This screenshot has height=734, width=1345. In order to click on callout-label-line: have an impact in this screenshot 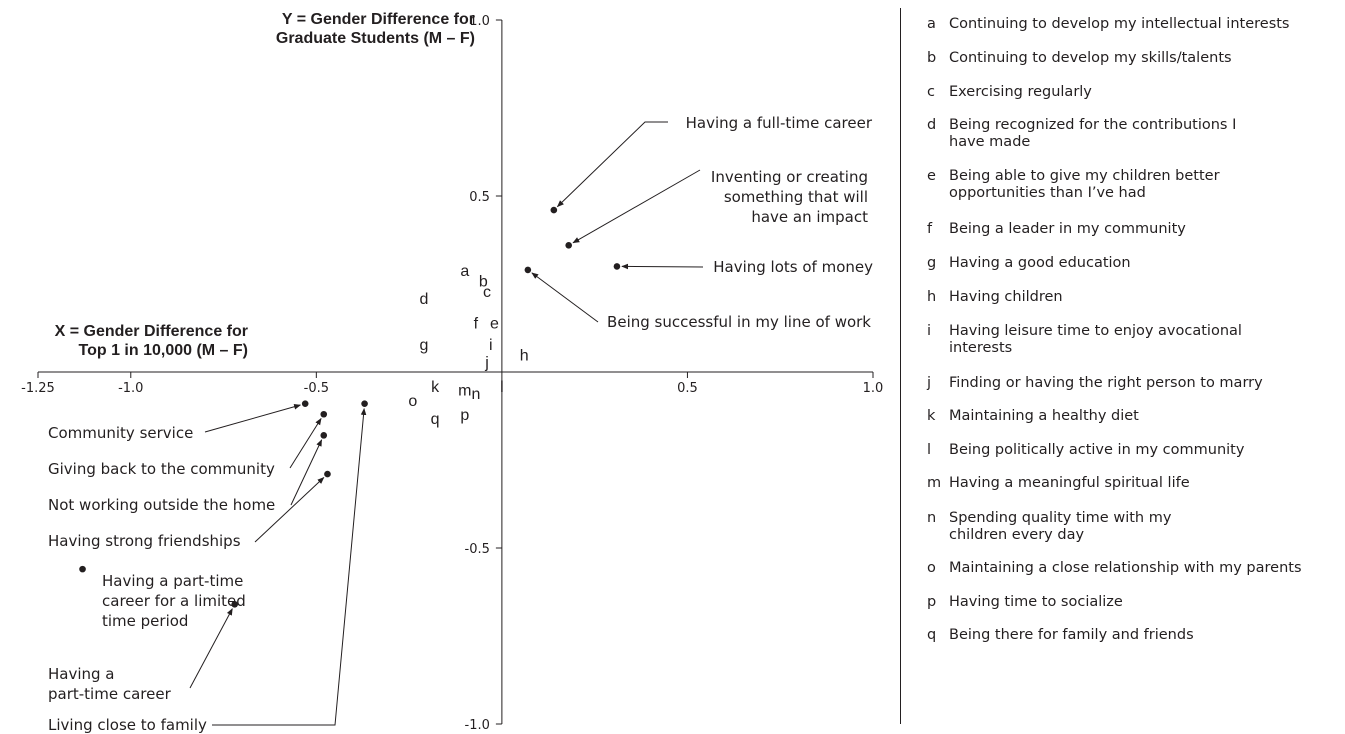, I will do `click(809, 217)`.